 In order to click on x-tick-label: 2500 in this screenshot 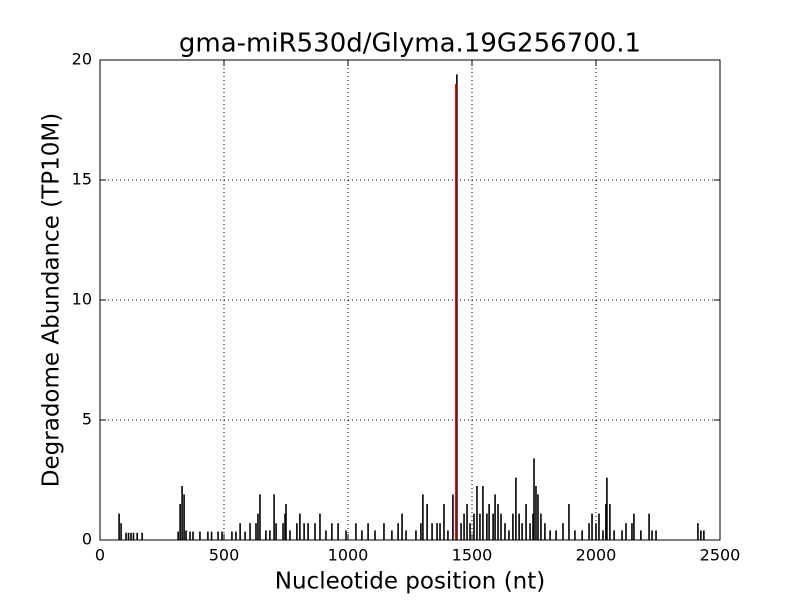, I will do `click(720, 555)`.